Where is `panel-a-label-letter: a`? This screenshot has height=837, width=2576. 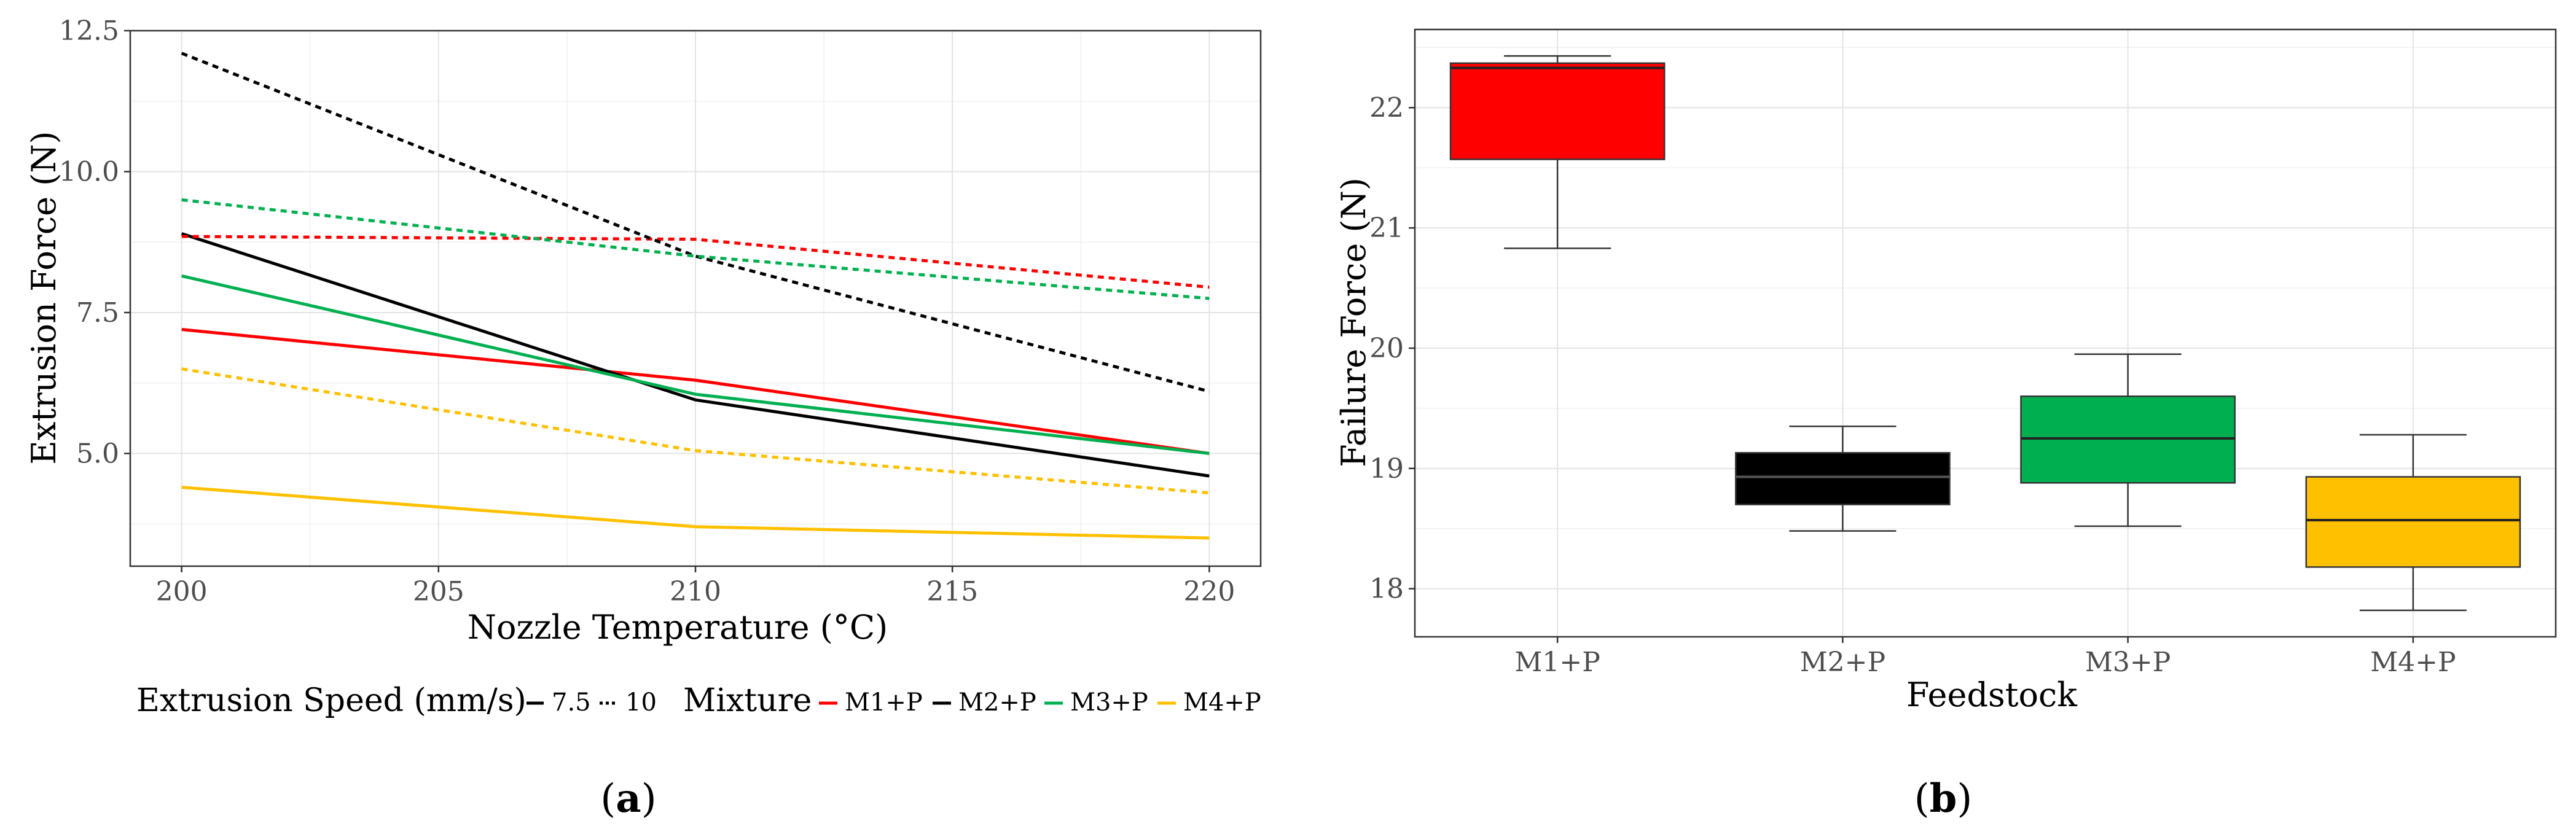 panel-a-label-letter: a is located at coordinates (628, 799).